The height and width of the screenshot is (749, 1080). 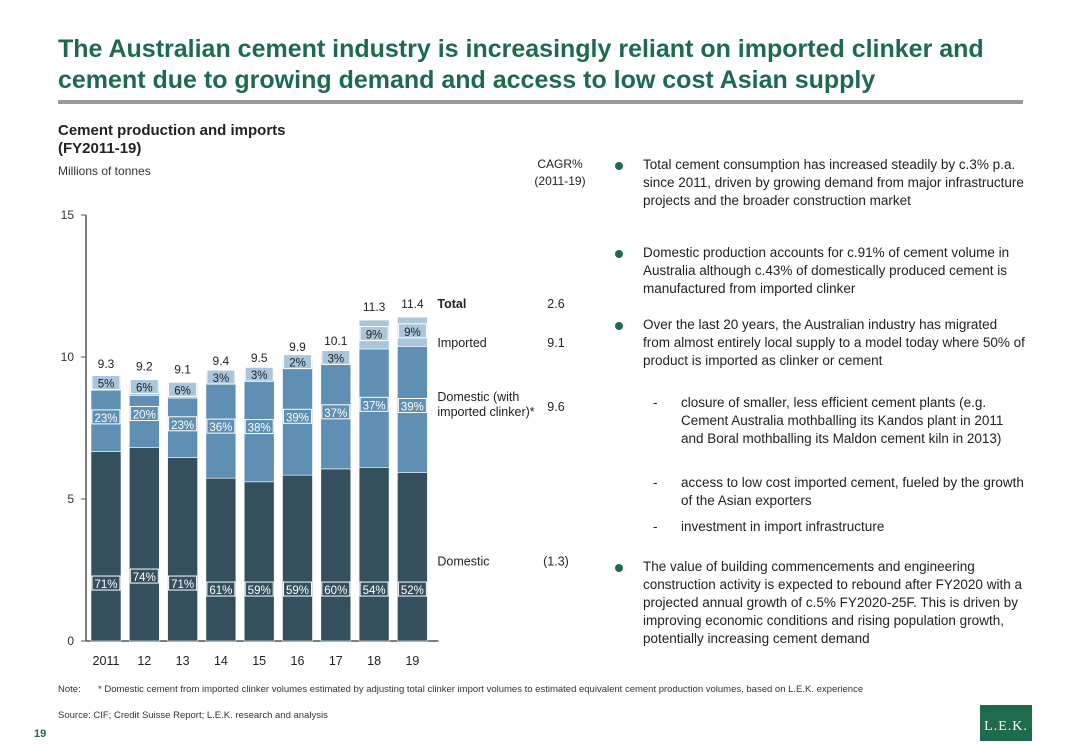 I want to click on clinker-share-label: 37%, so click(x=374, y=406).